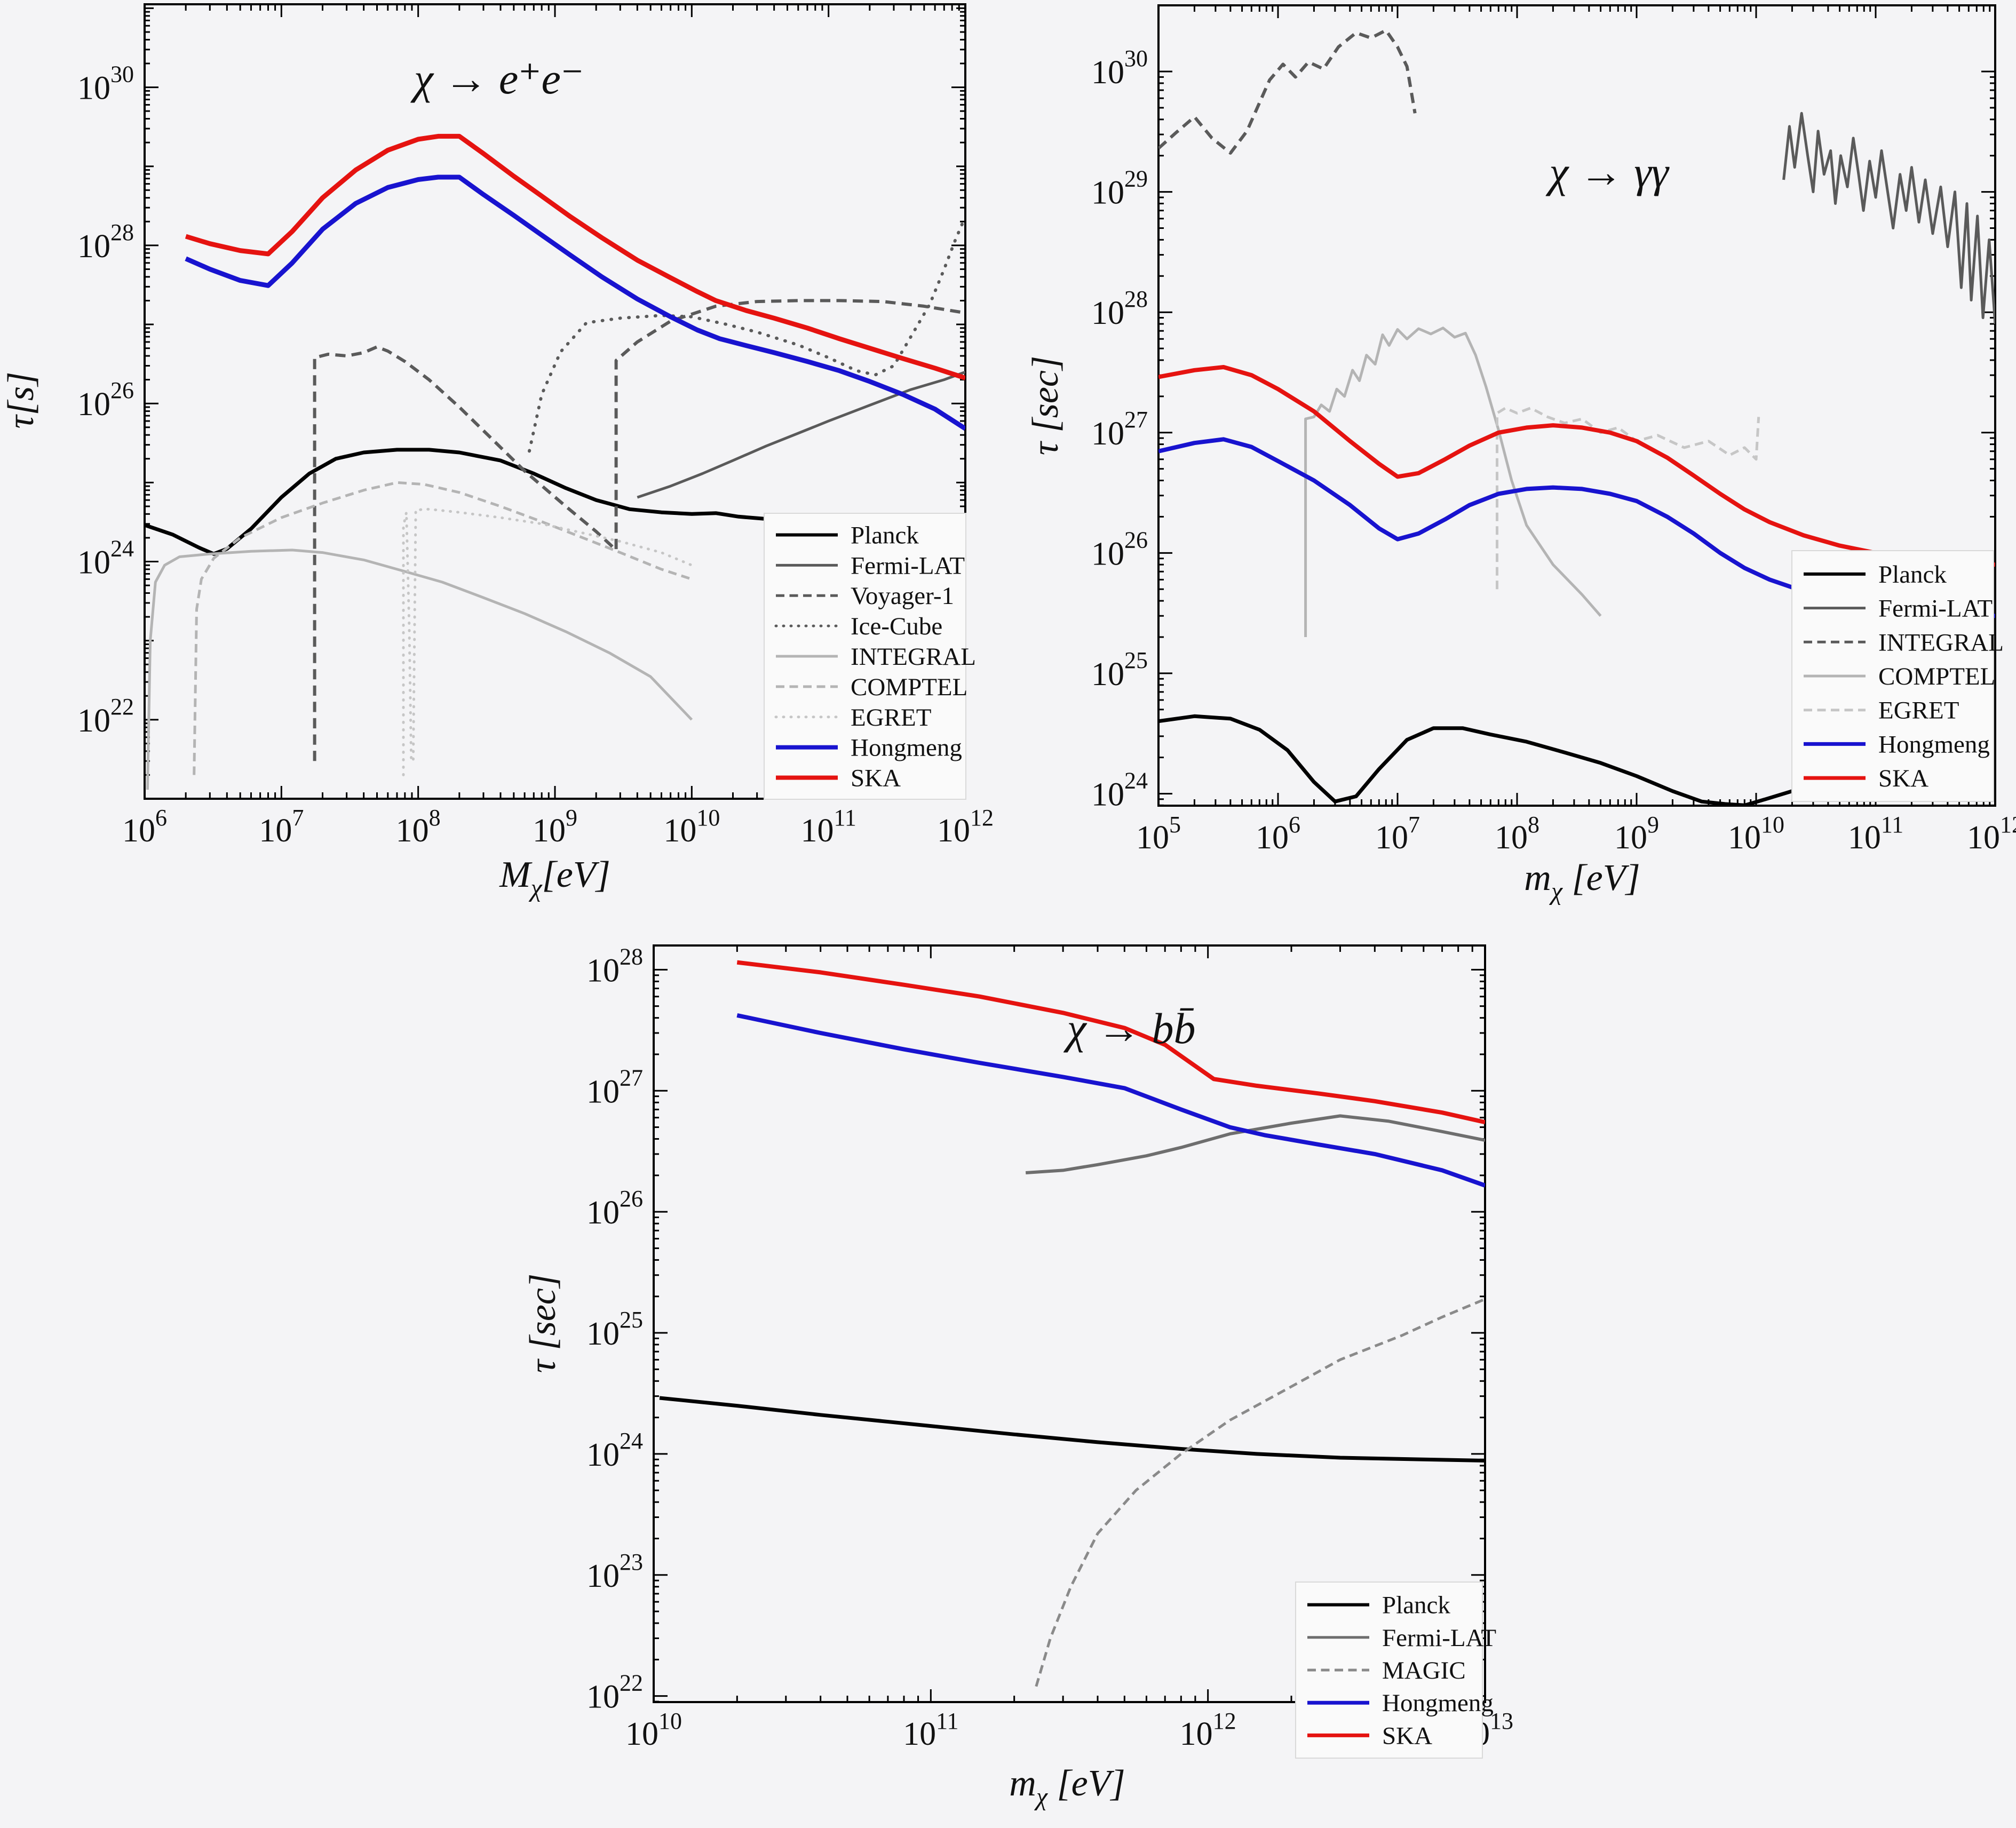 This screenshot has width=2016, height=1828. What do you see at coordinates (746, 334) in the screenshot?
I see `series-ice-cube` at bounding box center [746, 334].